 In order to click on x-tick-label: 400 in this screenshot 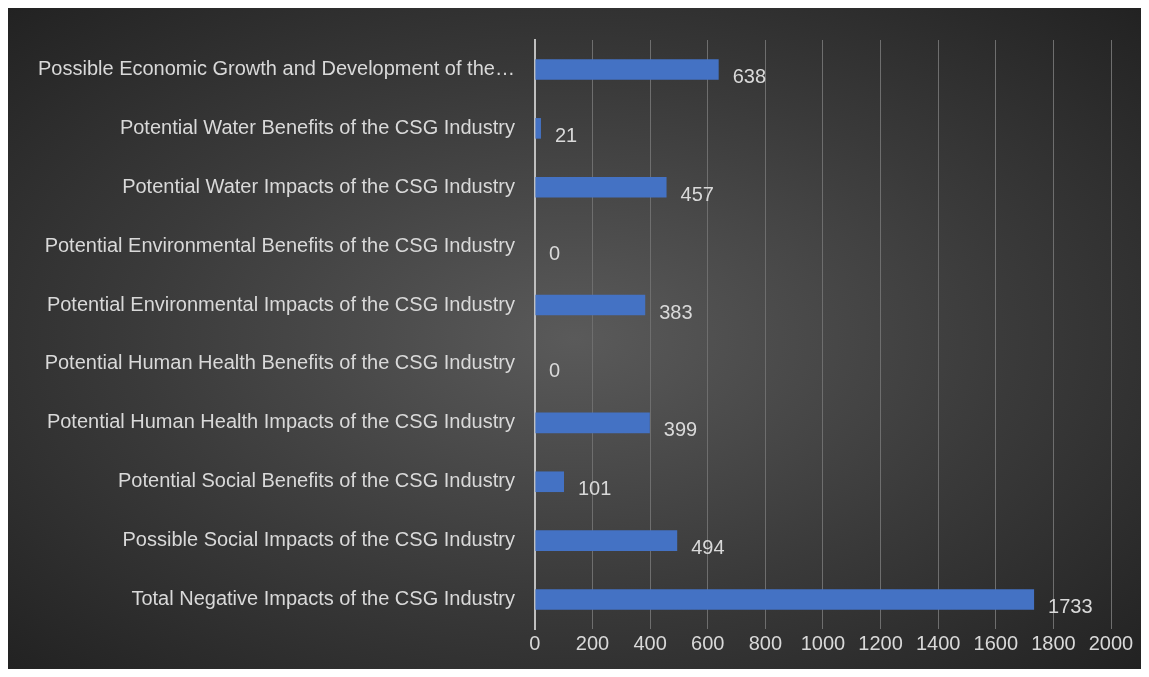, I will do `click(650, 642)`.